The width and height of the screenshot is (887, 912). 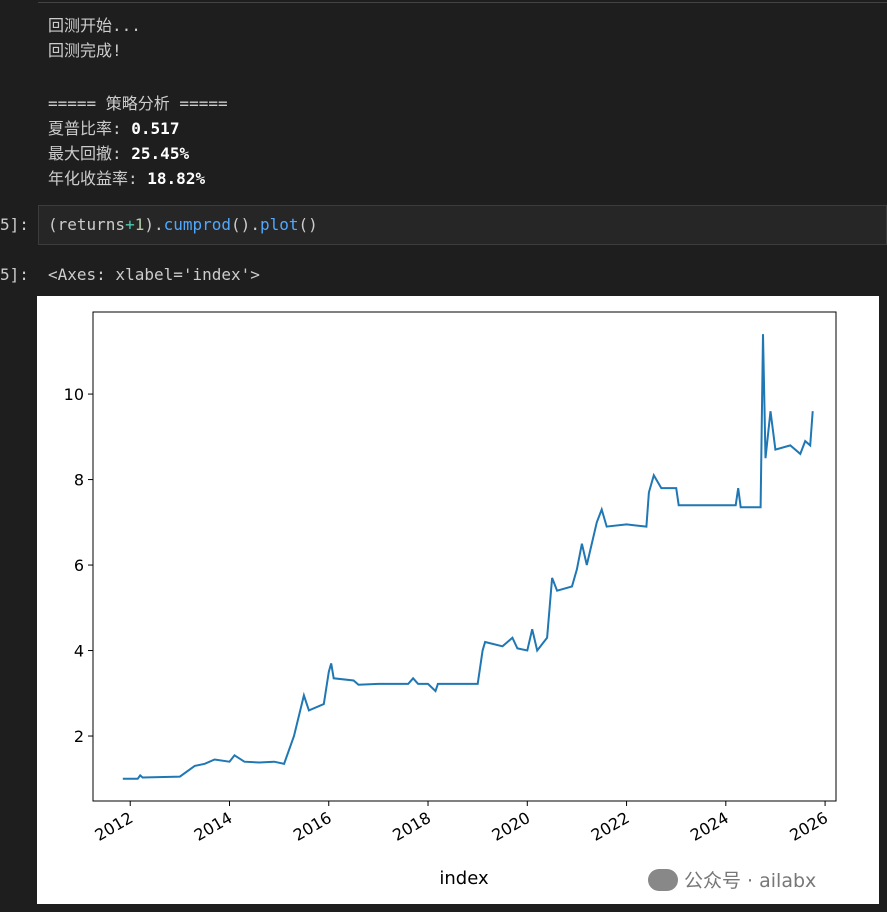 I want to click on x-tick-label: 2026, so click(x=808, y=826).